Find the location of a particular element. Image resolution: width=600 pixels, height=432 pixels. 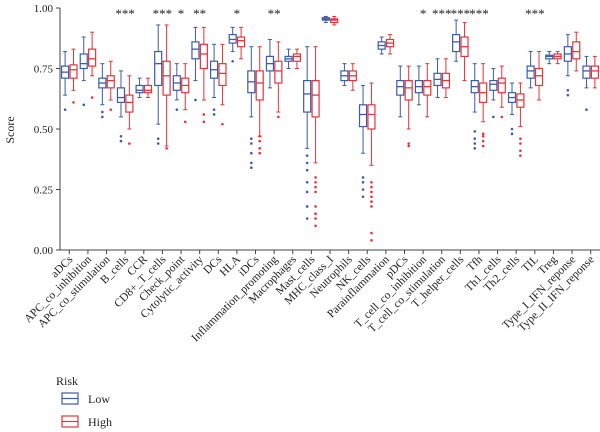

significance-marker: *** is located at coordinates (163, 13).